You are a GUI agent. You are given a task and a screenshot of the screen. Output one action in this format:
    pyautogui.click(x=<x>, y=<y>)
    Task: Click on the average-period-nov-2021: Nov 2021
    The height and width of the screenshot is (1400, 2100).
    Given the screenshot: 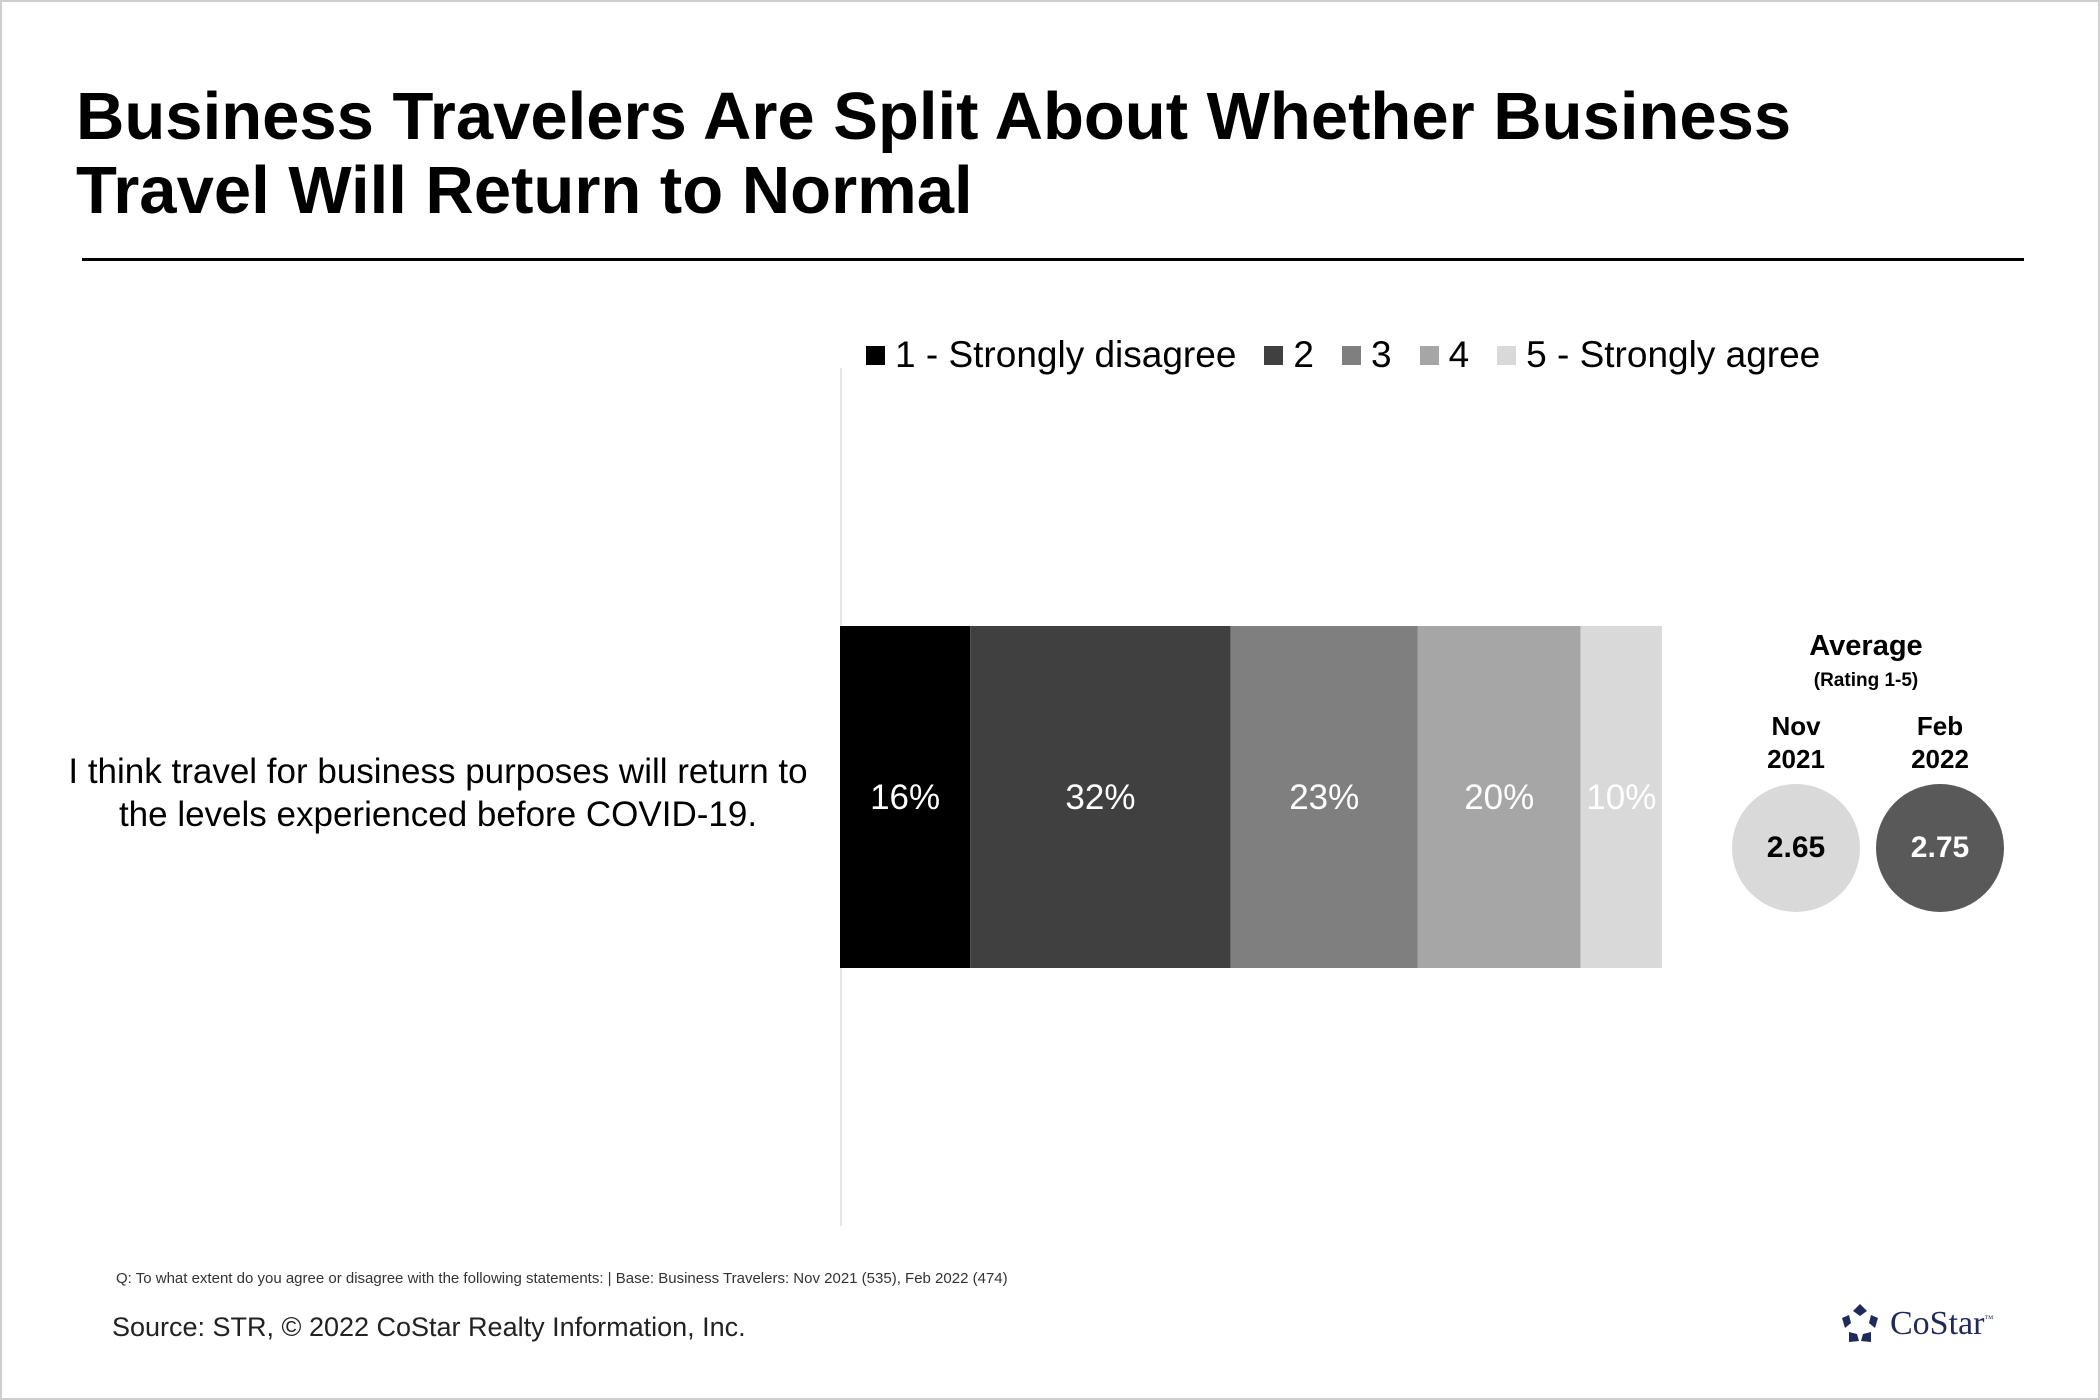 What is the action you would take?
    pyautogui.click(x=1796, y=743)
    